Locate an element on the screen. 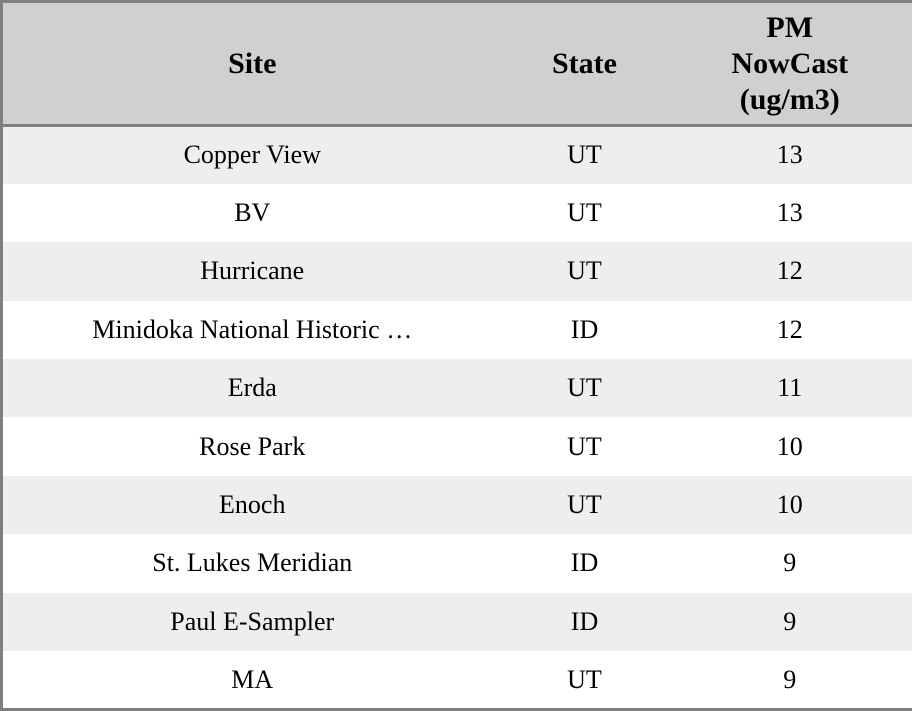 The height and width of the screenshot is (711, 912). header-pm-nowcast: PM NowCast (ug/m3) is located at coordinates (789, 64).